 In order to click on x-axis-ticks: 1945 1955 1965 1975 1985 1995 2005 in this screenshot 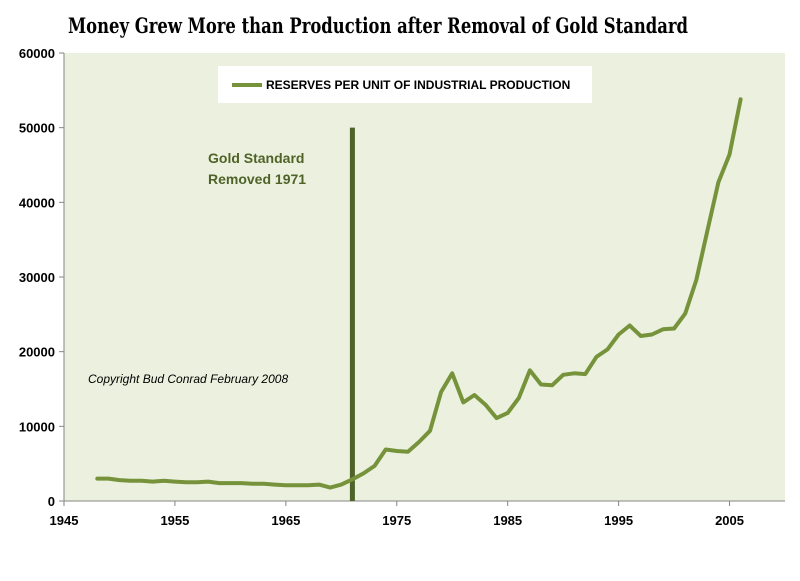, I will do `click(397, 514)`.